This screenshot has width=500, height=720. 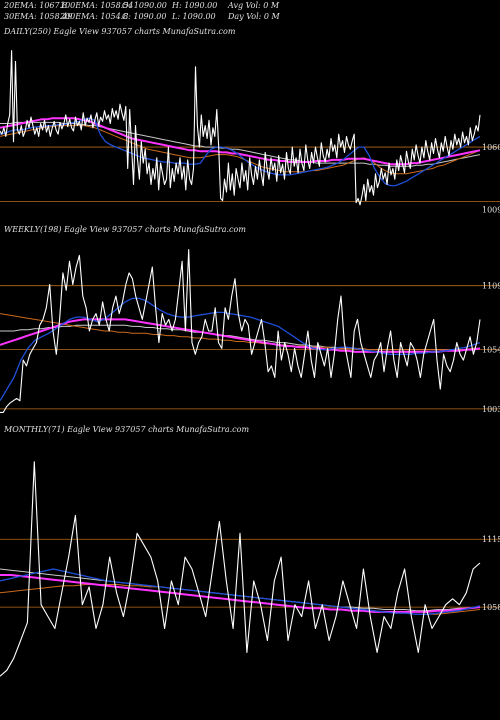 I want to click on stat-ema30: 30EMA: 1058.49, so click(x=38, y=16).